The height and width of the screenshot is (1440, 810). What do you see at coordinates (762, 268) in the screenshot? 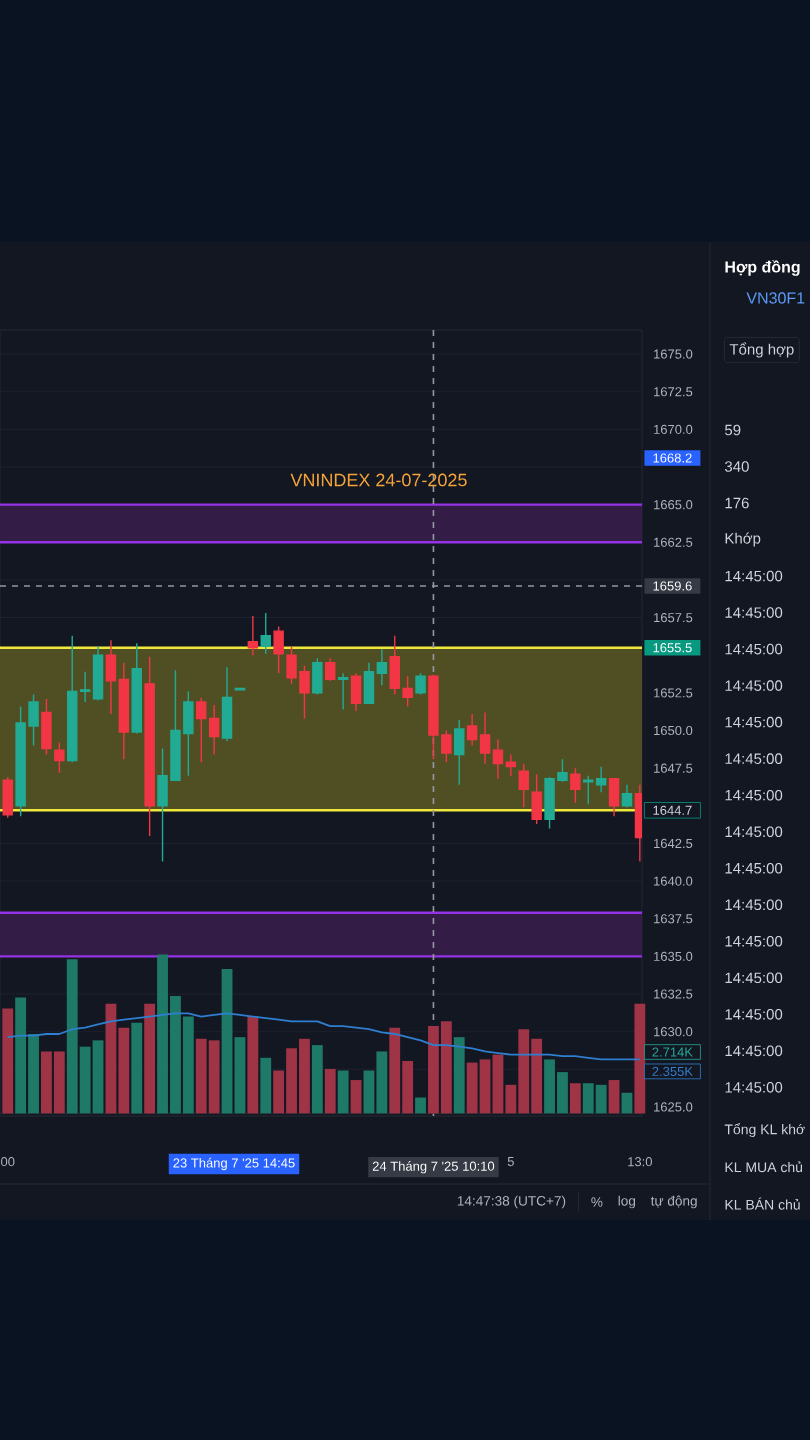
I see `text: Hợp đồng` at bounding box center [762, 268].